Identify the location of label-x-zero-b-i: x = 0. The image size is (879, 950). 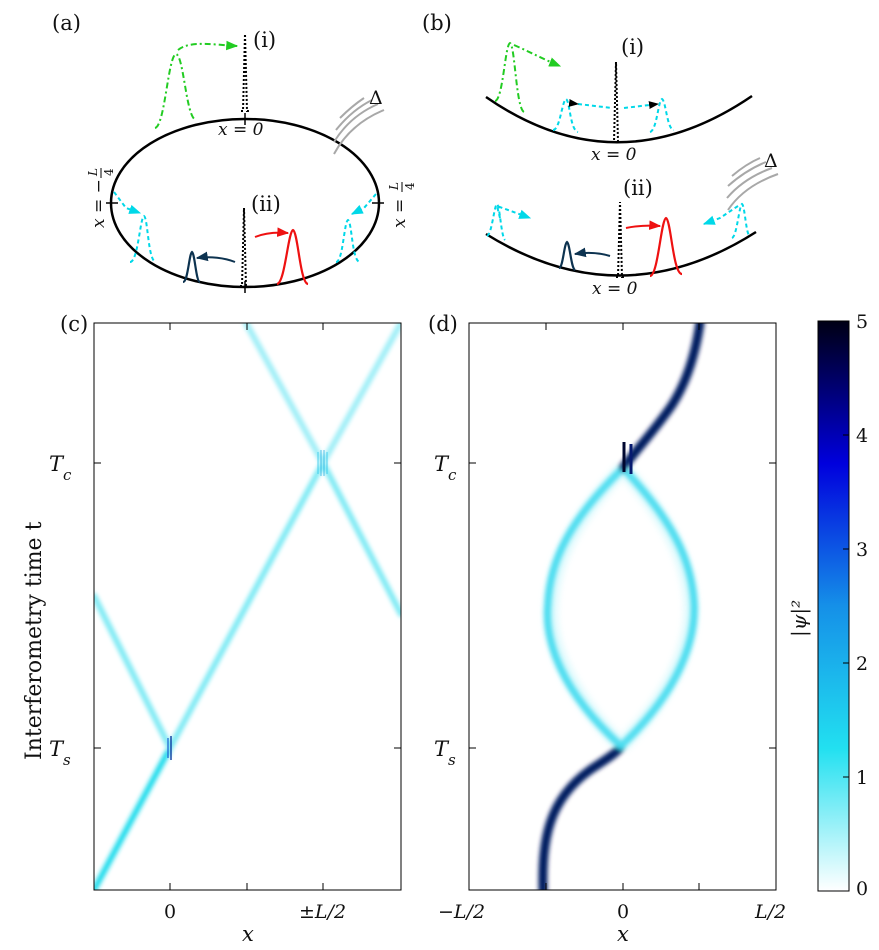
(614, 155).